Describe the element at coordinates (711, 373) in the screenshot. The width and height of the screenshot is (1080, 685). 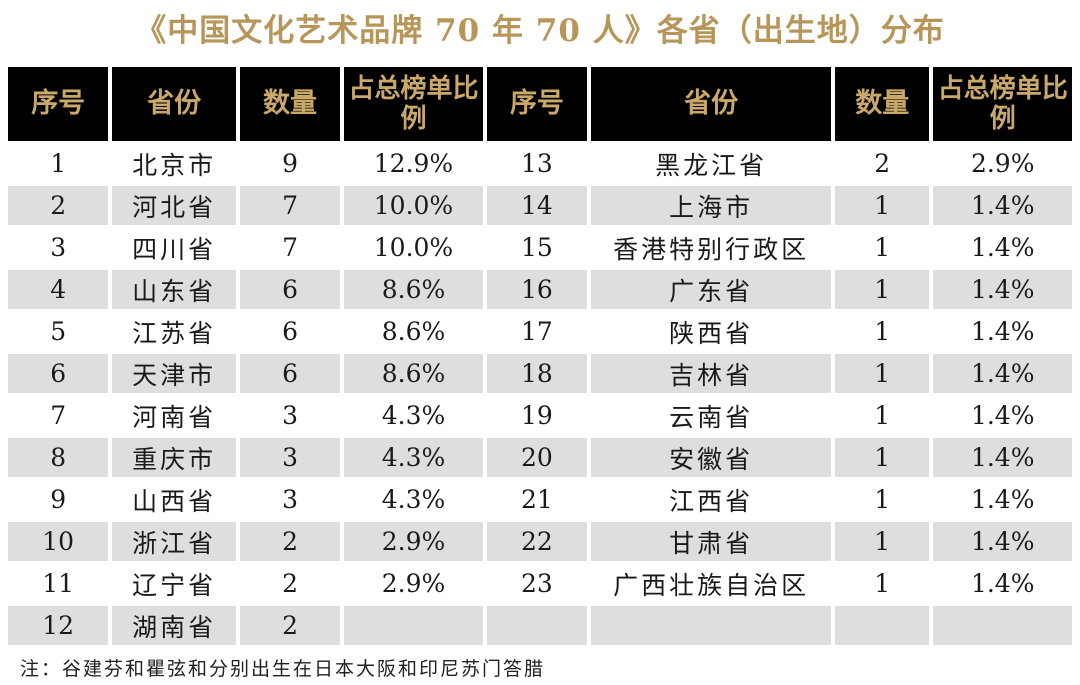
I see `province-cell-2: 吉林省` at that location.